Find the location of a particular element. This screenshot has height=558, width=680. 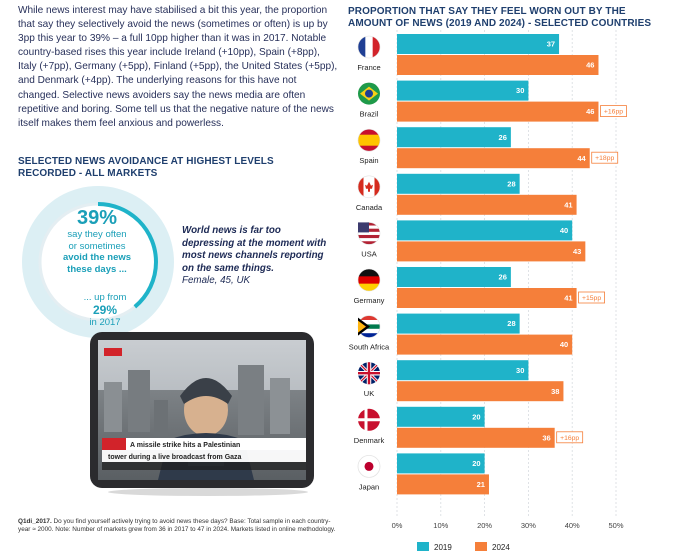

country-label: Denmark is located at coordinates (369, 440).